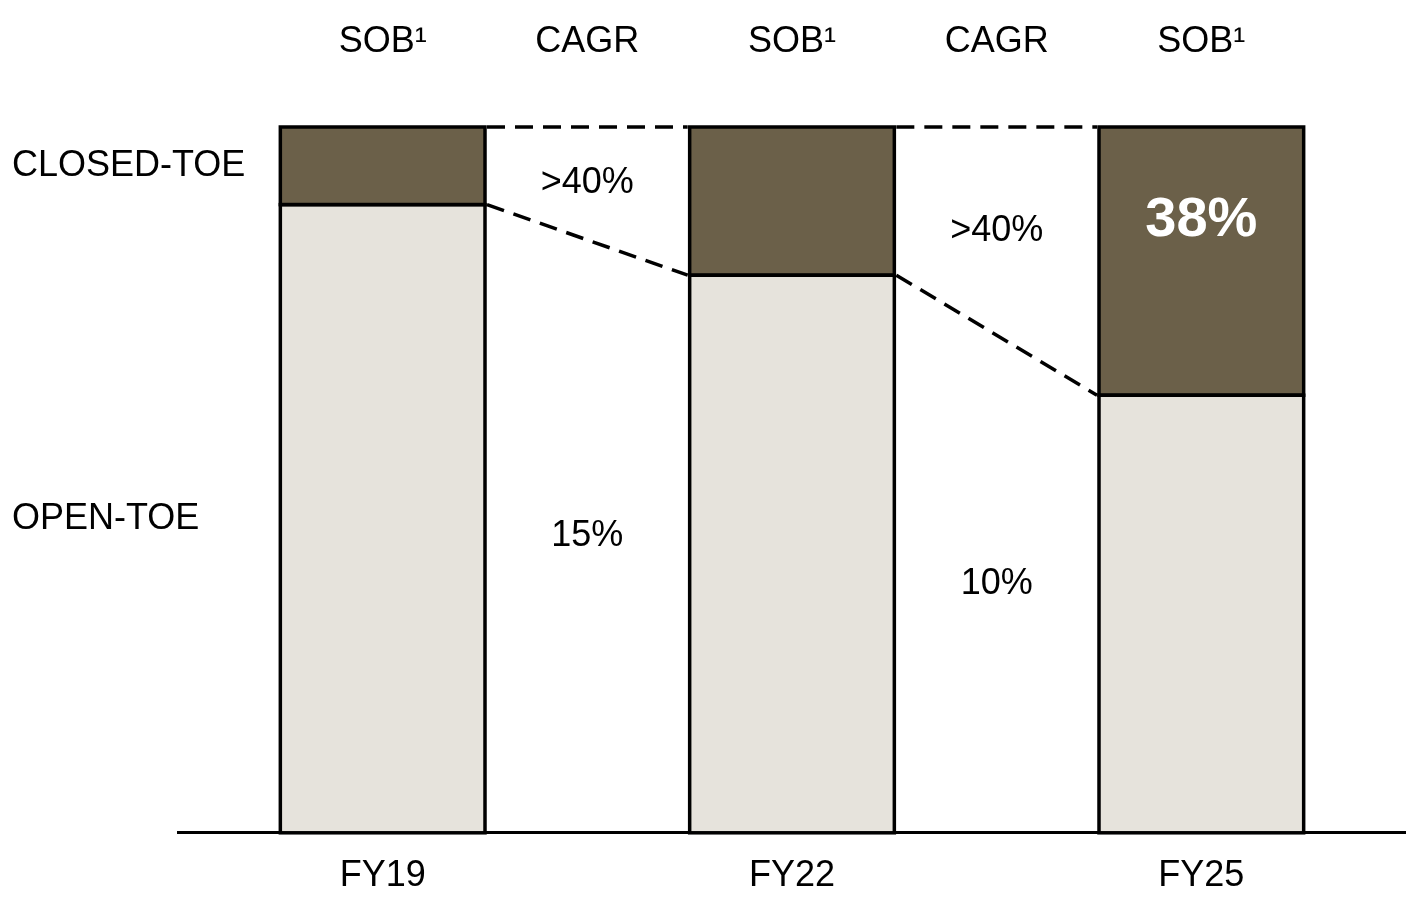 The width and height of the screenshot is (1406, 924). What do you see at coordinates (1201, 217) in the screenshot?
I see `data-label: 38%` at bounding box center [1201, 217].